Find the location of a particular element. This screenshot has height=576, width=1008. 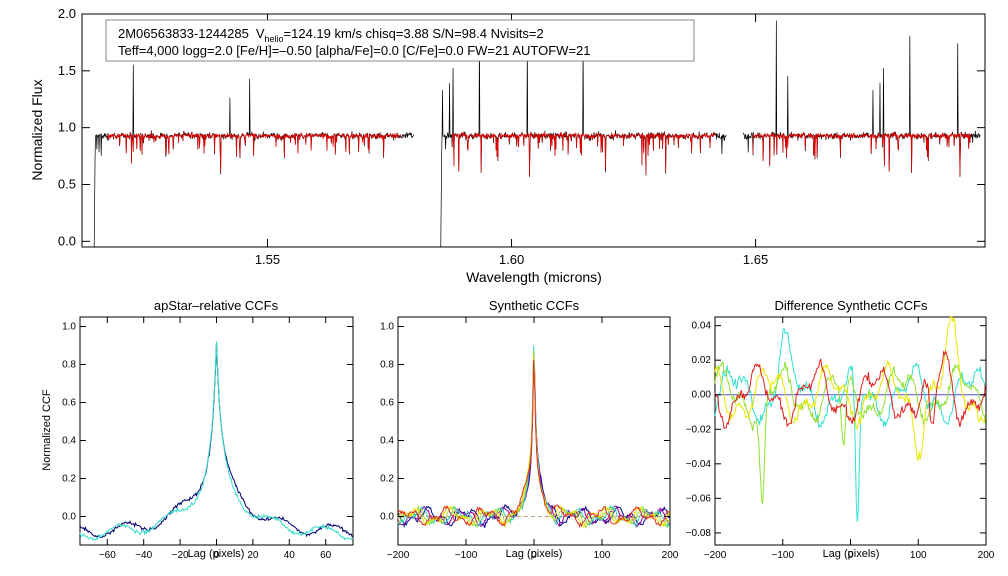

synthetic-ccf-xlabel: Lag (pixels) is located at coordinates (534, 554).